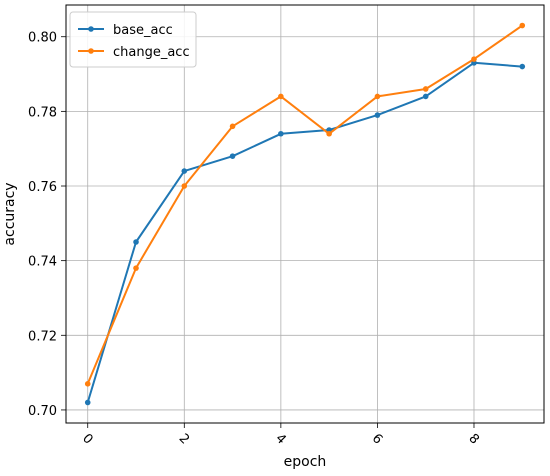 The image size is (550, 476). I want to click on x-tick-label: 0, so click(87, 439).